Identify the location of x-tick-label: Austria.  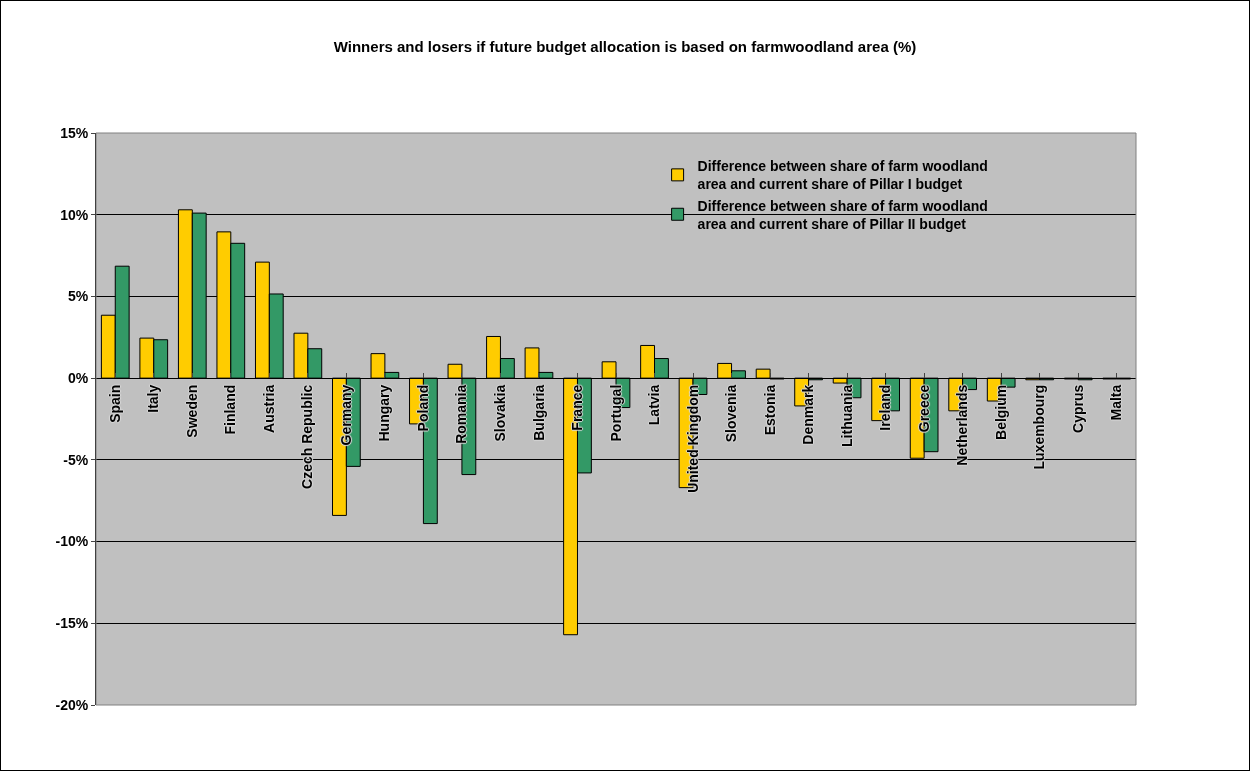
(268, 408).